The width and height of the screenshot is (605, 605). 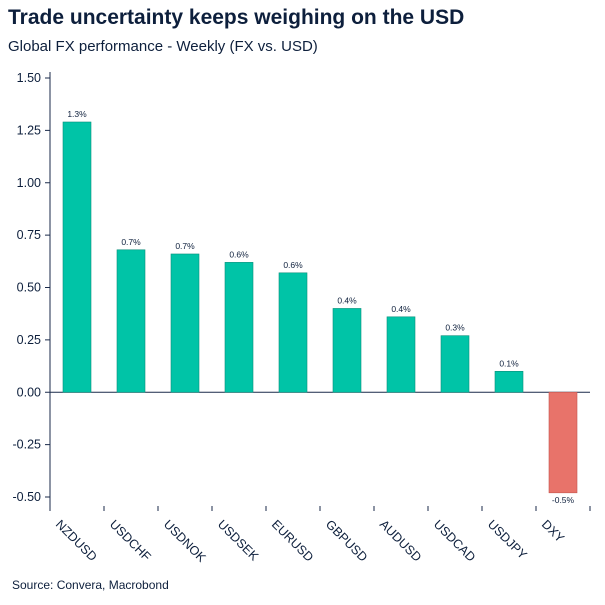 What do you see at coordinates (77, 114) in the screenshot?
I see `data-label-nzdusd: 1.3%` at bounding box center [77, 114].